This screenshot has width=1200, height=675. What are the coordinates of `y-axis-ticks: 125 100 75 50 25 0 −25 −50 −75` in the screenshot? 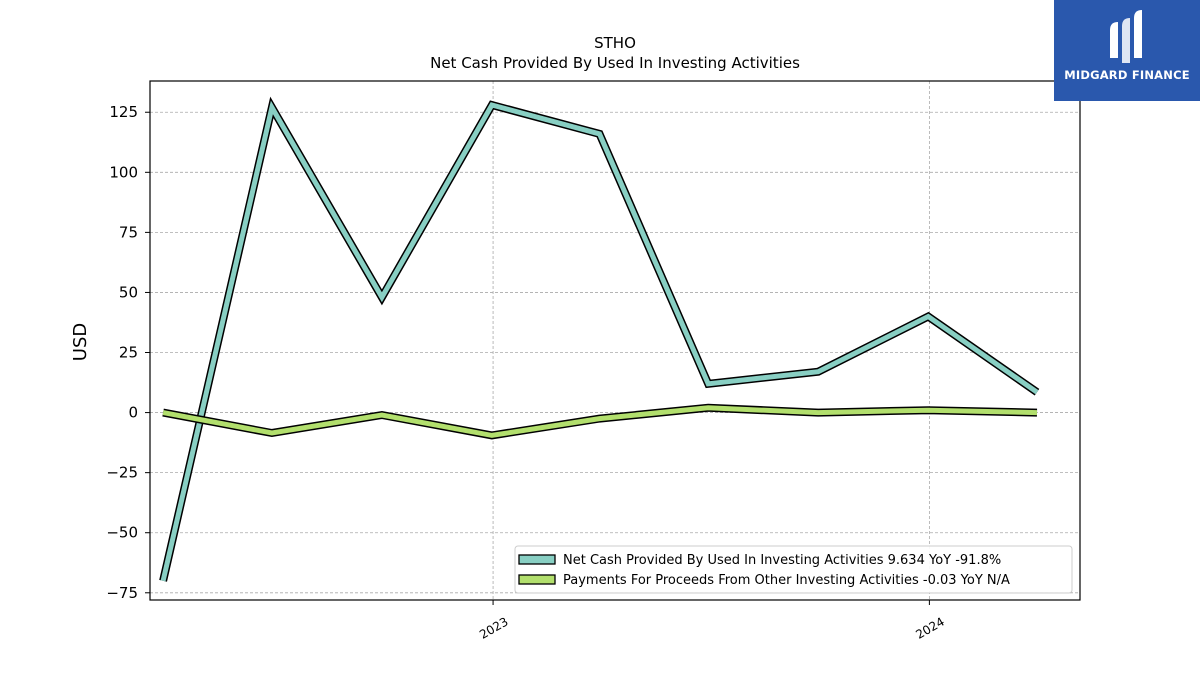 It's located at (128, 352).